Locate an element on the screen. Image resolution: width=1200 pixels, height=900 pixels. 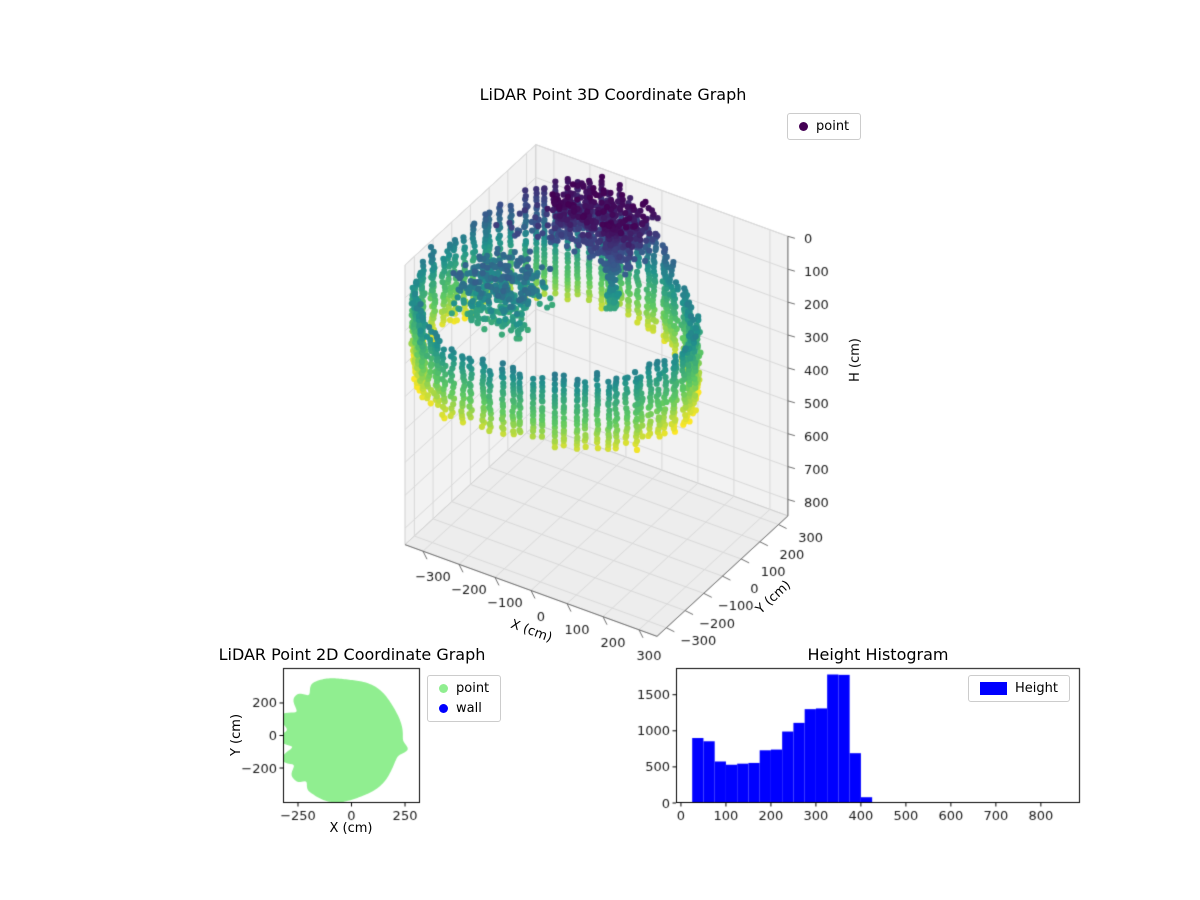
legend-label-wall-2d: wall is located at coordinates (469, 708).